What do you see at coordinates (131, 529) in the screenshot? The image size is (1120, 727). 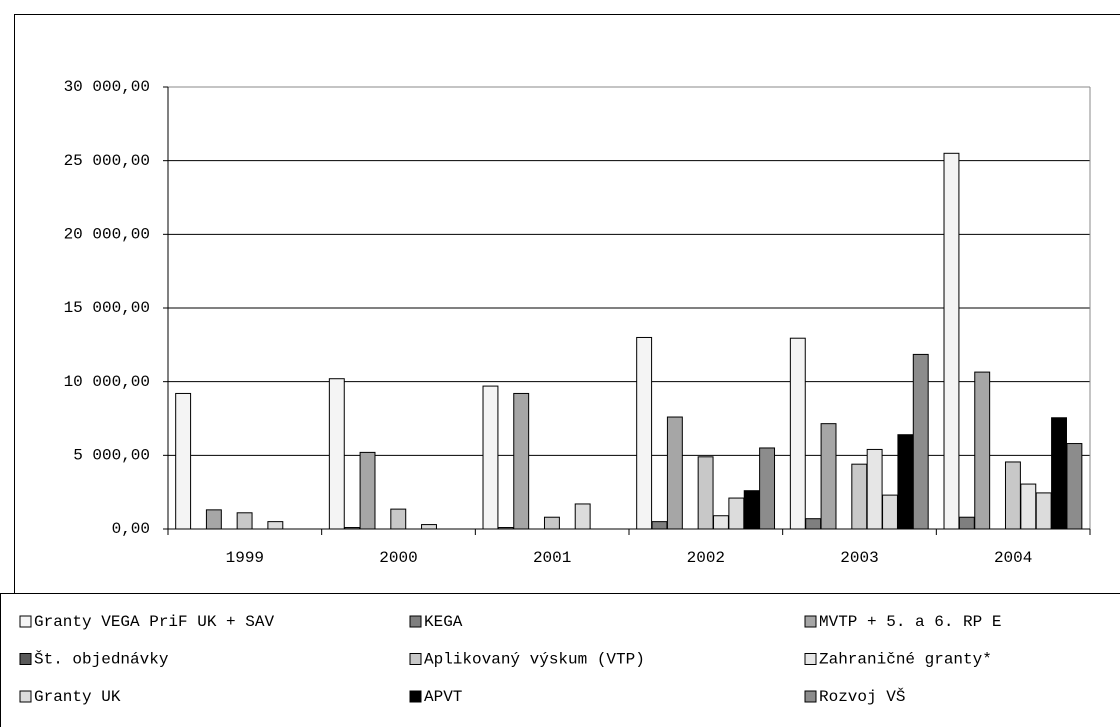 I see `y-tick-label: 0,00` at bounding box center [131, 529].